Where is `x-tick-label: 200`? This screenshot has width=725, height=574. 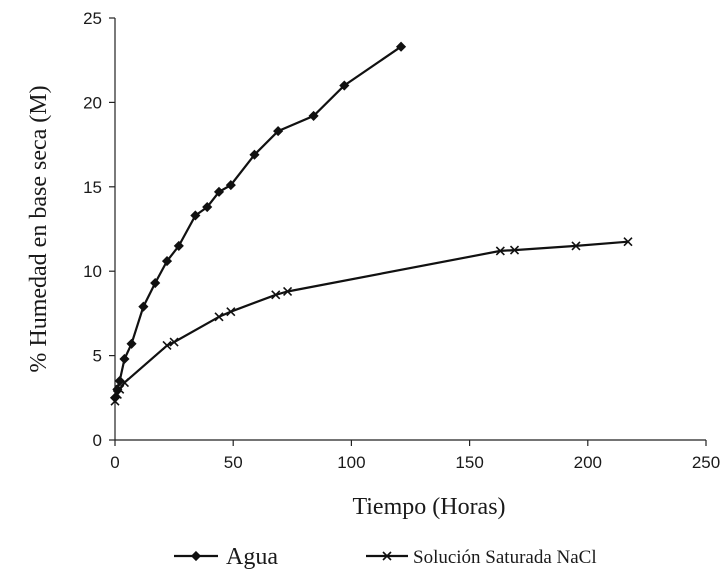
x-tick-label: 200 is located at coordinates (588, 462).